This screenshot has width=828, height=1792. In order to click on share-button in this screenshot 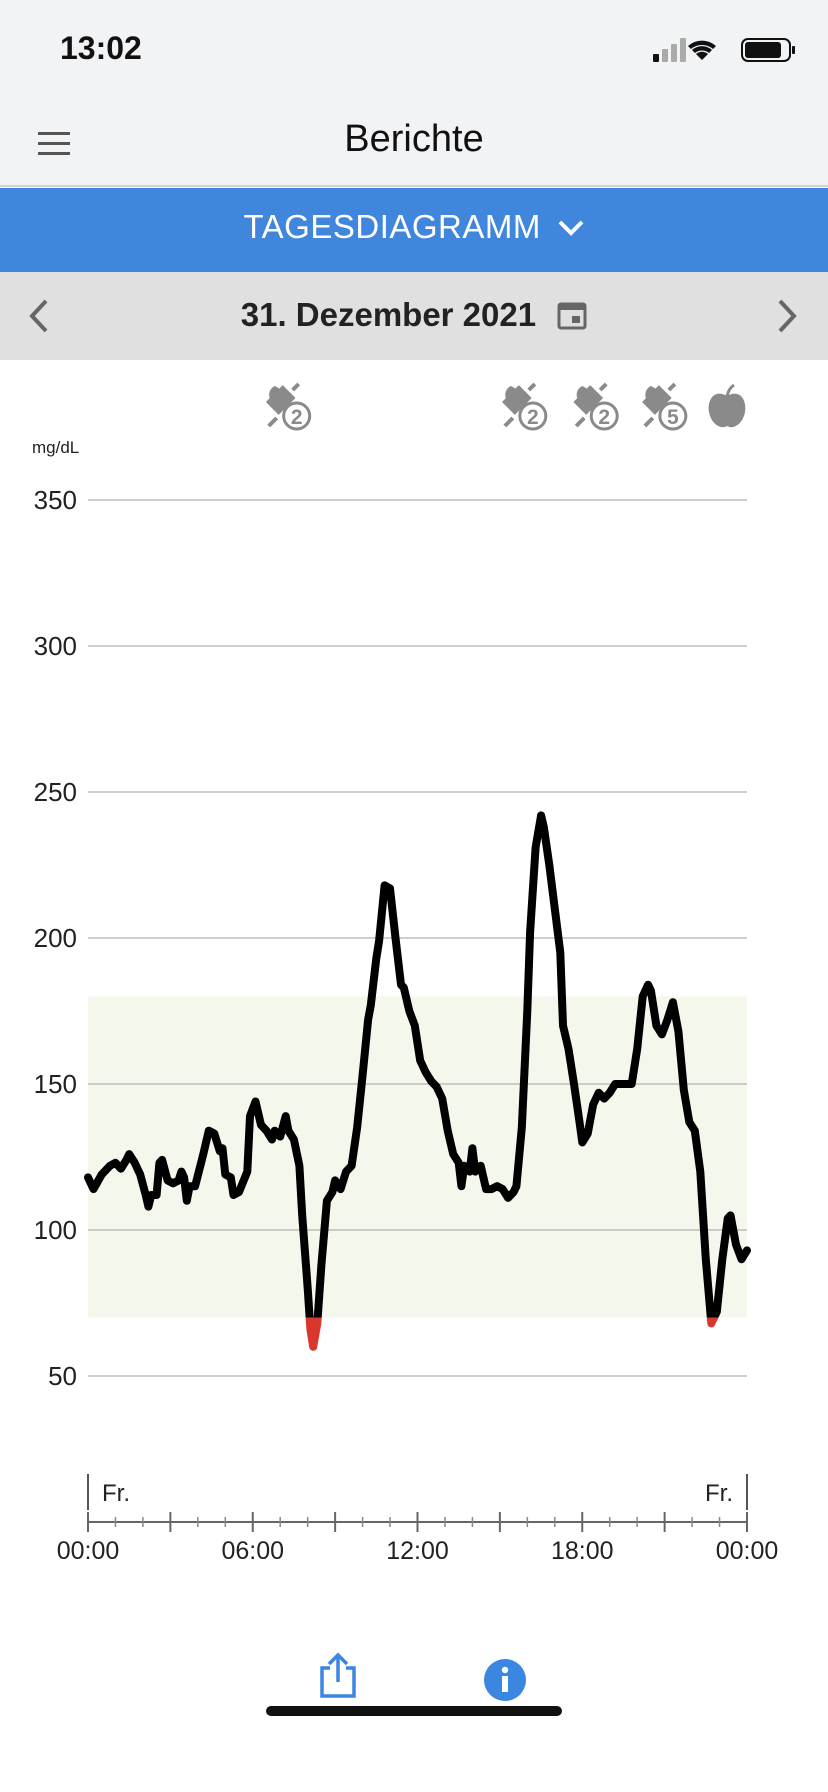, I will do `click(338, 1676)`.